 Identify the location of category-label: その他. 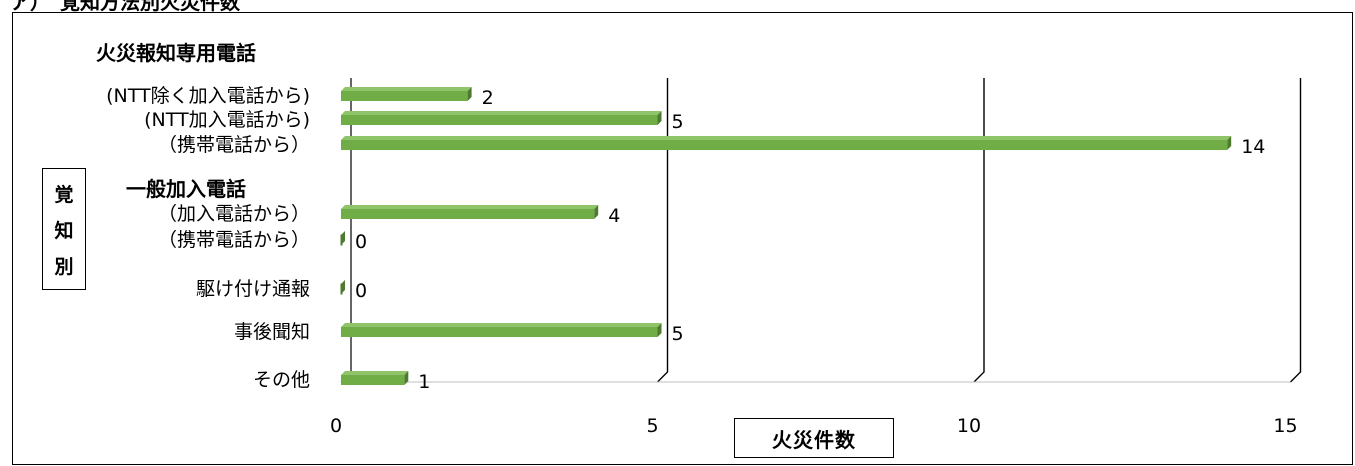
(281, 380).